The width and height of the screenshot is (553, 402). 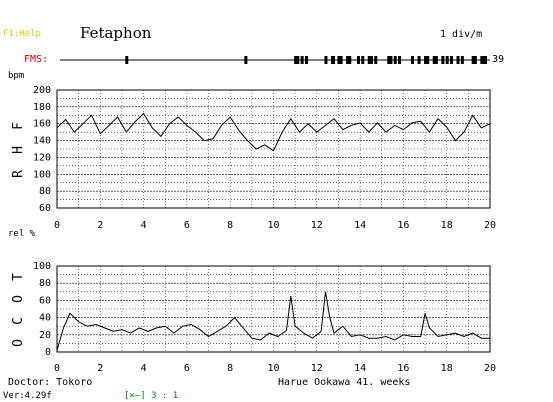 I want to click on fhr-unit-label: bpm, so click(x=16, y=76).